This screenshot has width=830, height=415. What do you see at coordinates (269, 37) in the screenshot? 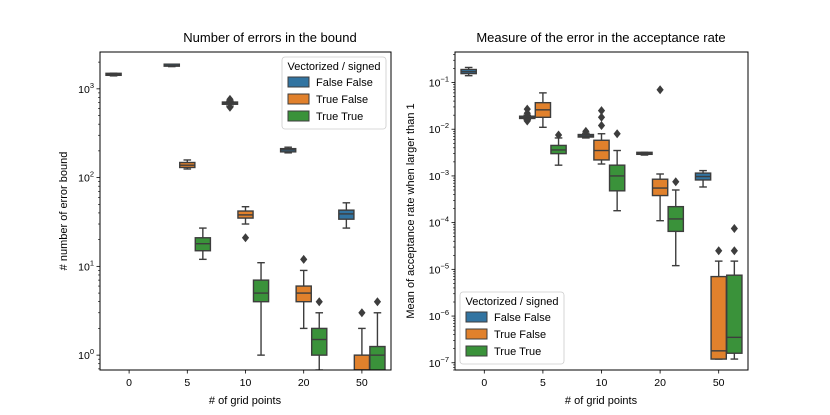
I see `chart-title: Number of errors in the bound` at bounding box center [269, 37].